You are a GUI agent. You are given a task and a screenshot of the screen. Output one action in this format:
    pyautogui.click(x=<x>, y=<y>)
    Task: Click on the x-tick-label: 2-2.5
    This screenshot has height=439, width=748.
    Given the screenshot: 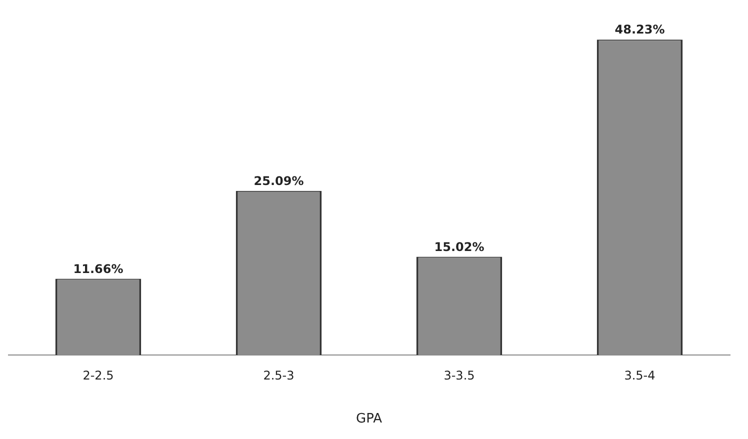 What is the action you would take?
    pyautogui.click(x=98, y=375)
    